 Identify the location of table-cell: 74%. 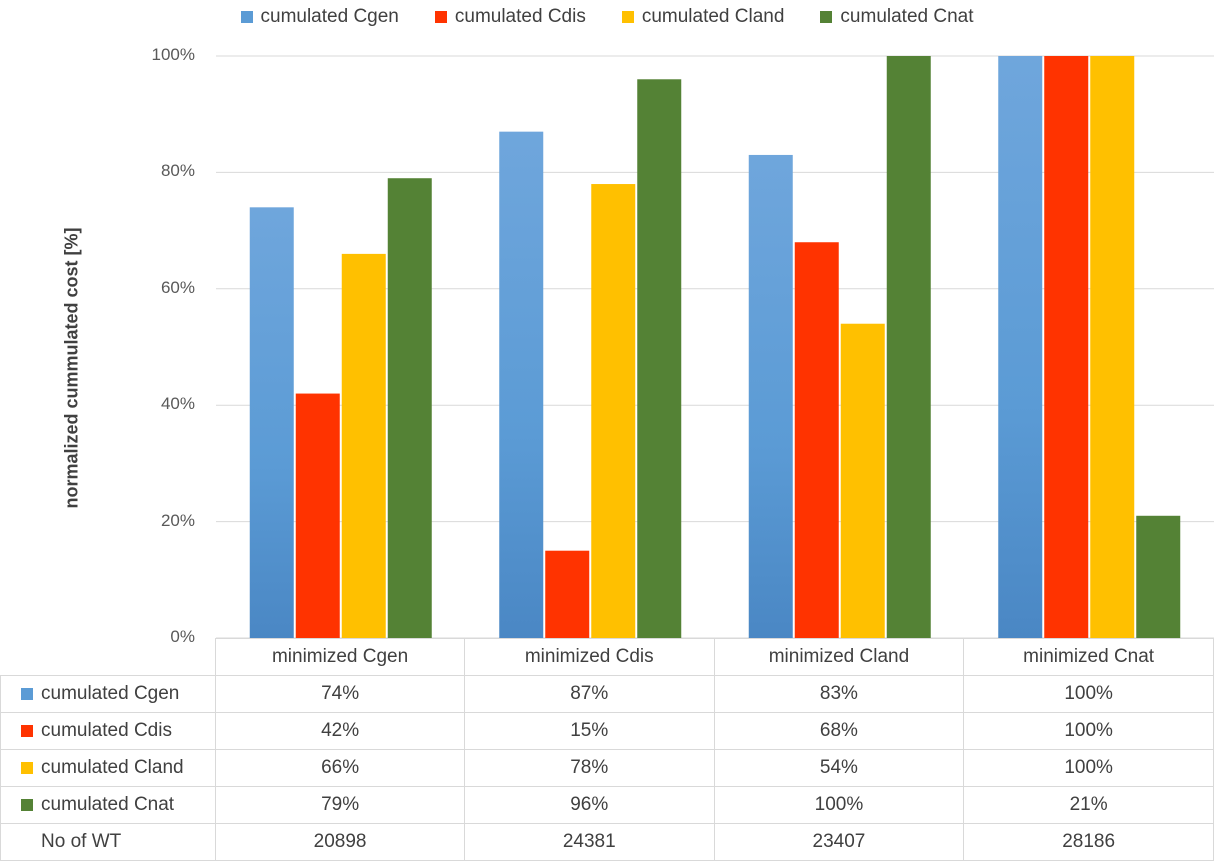
(340, 694).